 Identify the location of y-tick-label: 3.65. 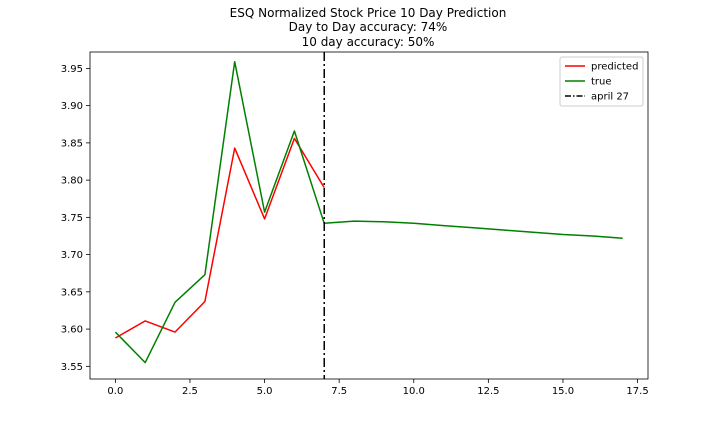
(72, 292).